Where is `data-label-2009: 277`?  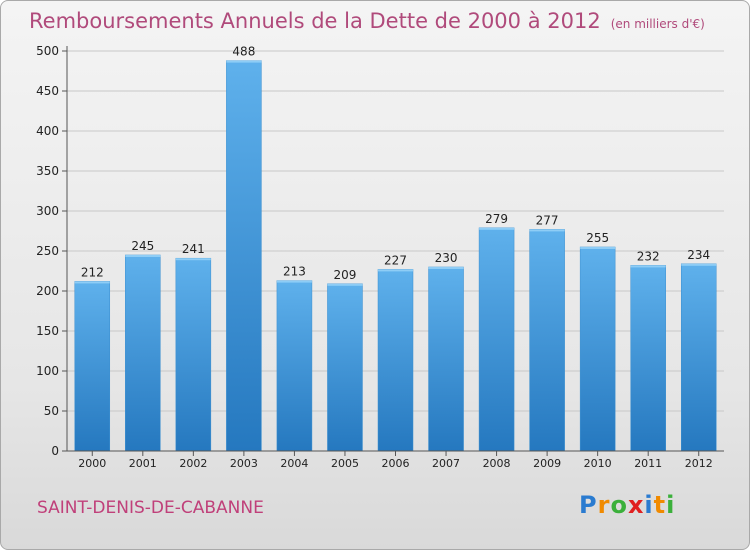 data-label-2009: 277 is located at coordinates (547, 220).